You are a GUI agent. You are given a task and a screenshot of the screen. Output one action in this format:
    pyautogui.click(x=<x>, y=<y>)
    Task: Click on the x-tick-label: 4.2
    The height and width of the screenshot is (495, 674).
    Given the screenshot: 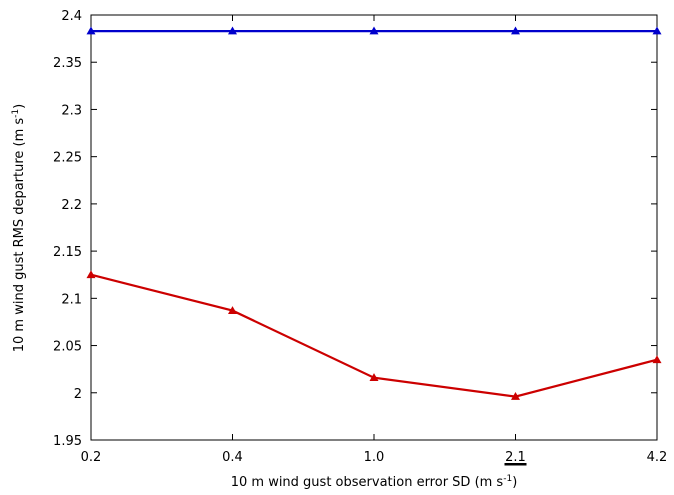 What is the action you would take?
    pyautogui.click(x=657, y=457)
    